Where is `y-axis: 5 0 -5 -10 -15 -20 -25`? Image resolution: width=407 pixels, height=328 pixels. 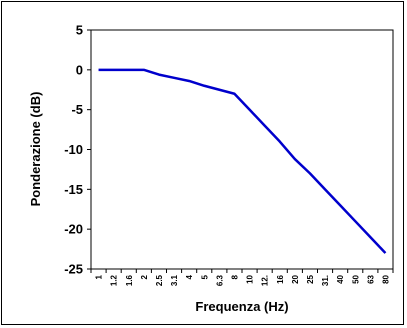
y-axis: 5 0 -5 -10 -15 -20 -25 is located at coordinates (77, 150).